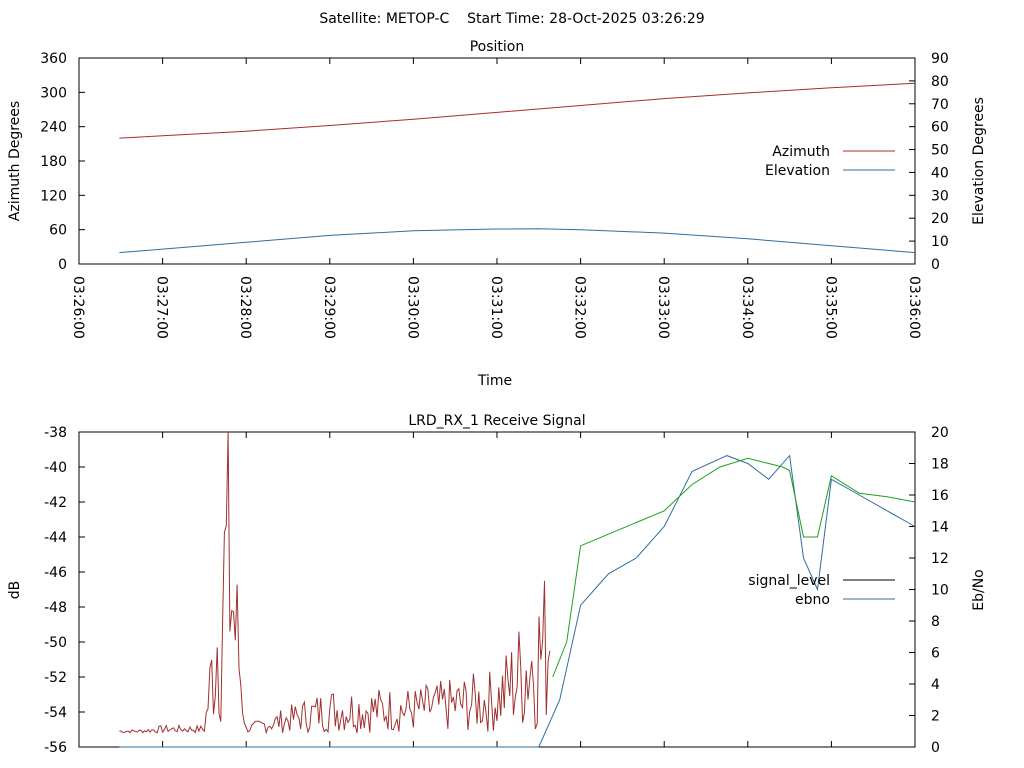 This screenshot has height=768, width=1024. What do you see at coordinates (53, 59) in the screenshot?
I see `position-ytick-label: 360` at bounding box center [53, 59].